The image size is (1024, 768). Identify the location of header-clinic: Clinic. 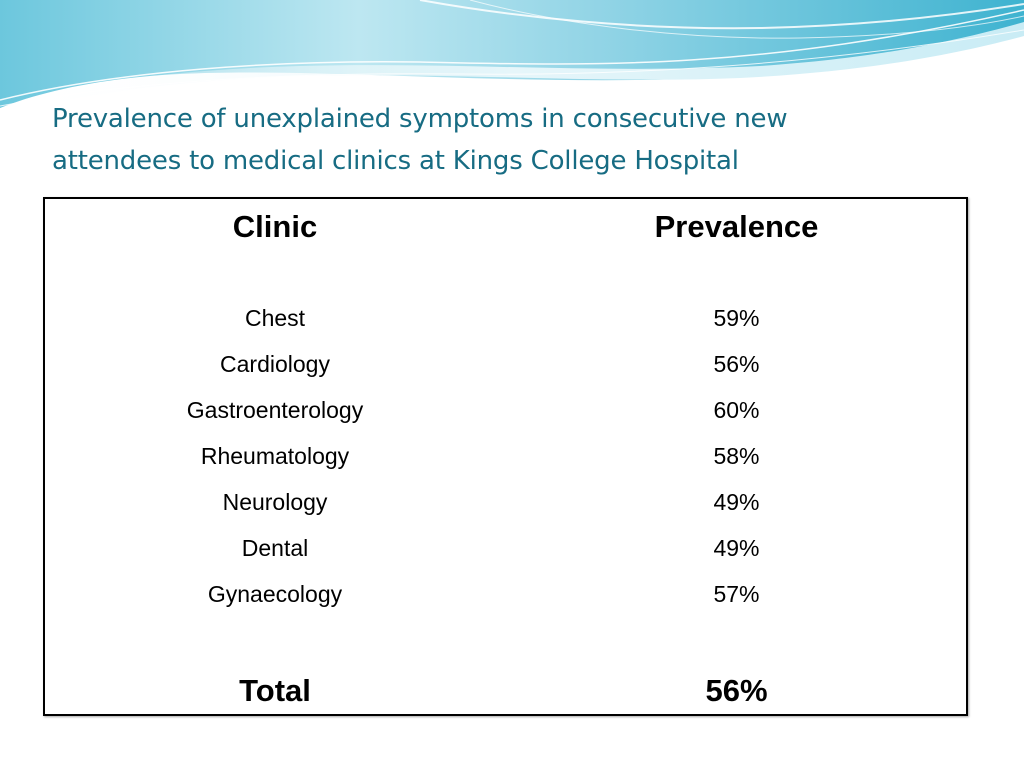
(275, 226).